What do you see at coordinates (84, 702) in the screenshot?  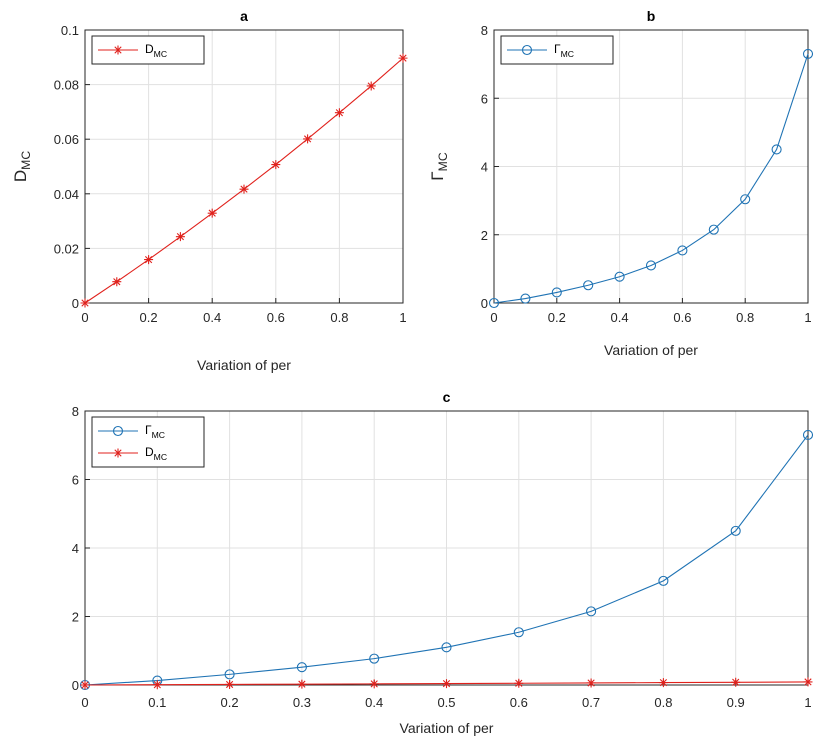 I see `xtick-label-c-0: 0` at bounding box center [84, 702].